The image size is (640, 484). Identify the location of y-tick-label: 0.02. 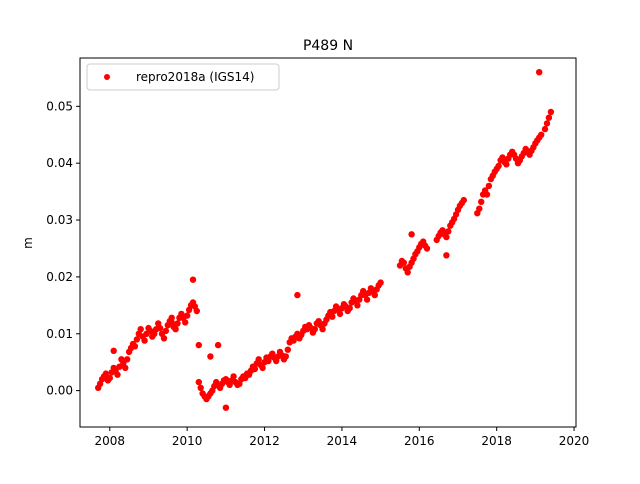
(59, 277).